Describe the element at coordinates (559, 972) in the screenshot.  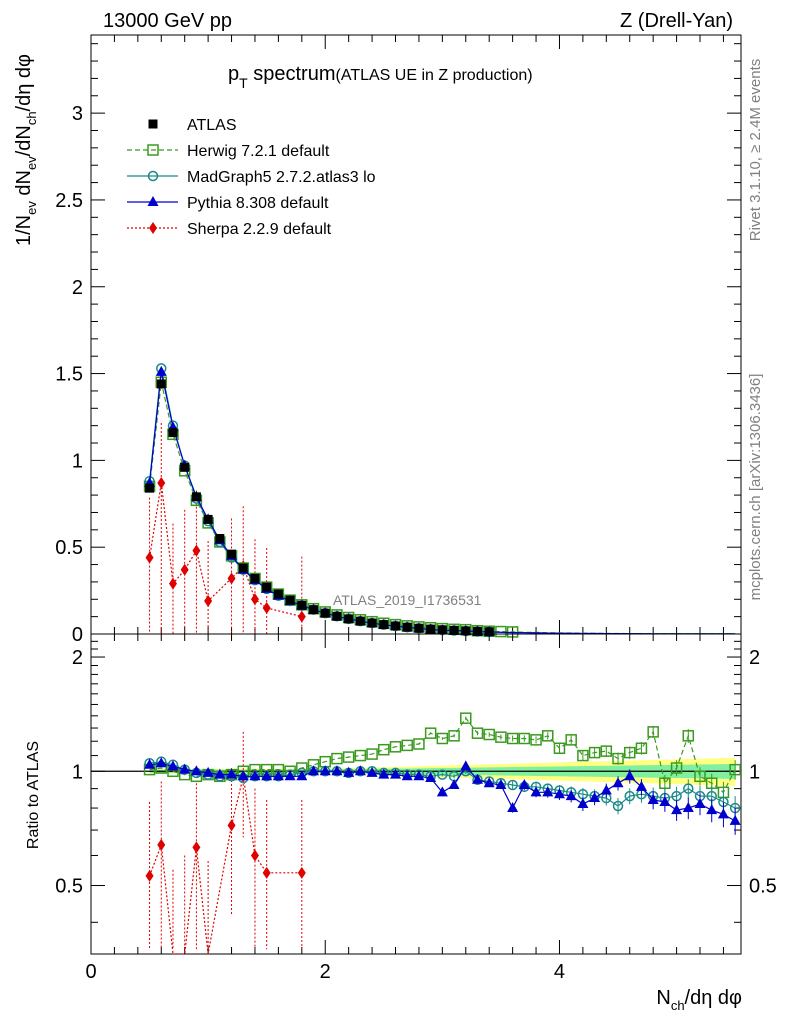
I see `x-tick-label: 4` at that location.